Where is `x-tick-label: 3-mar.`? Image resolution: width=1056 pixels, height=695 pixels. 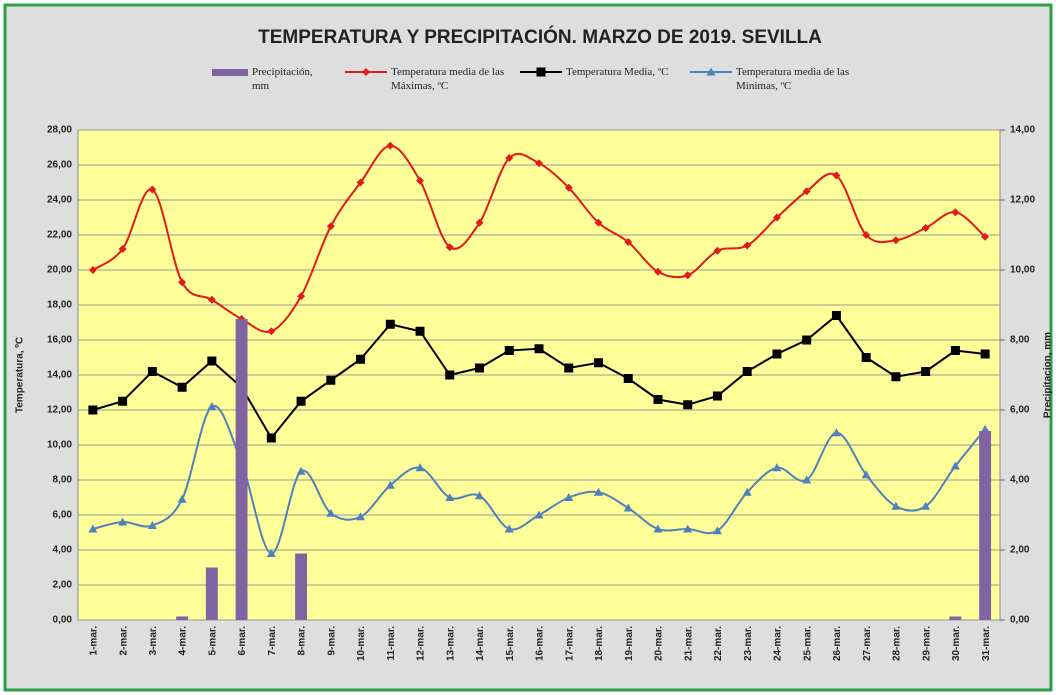
x-tick-label: 3-mar. is located at coordinates (153, 641).